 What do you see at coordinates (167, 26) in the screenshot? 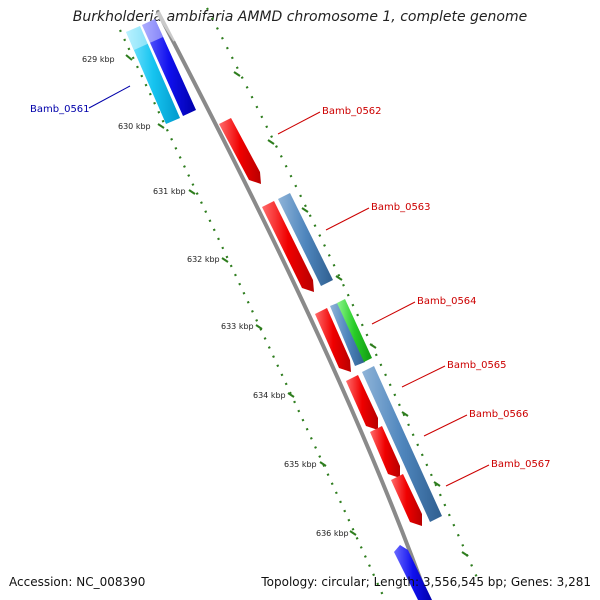
I see `backbone-fade` at bounding box center [167, 26].